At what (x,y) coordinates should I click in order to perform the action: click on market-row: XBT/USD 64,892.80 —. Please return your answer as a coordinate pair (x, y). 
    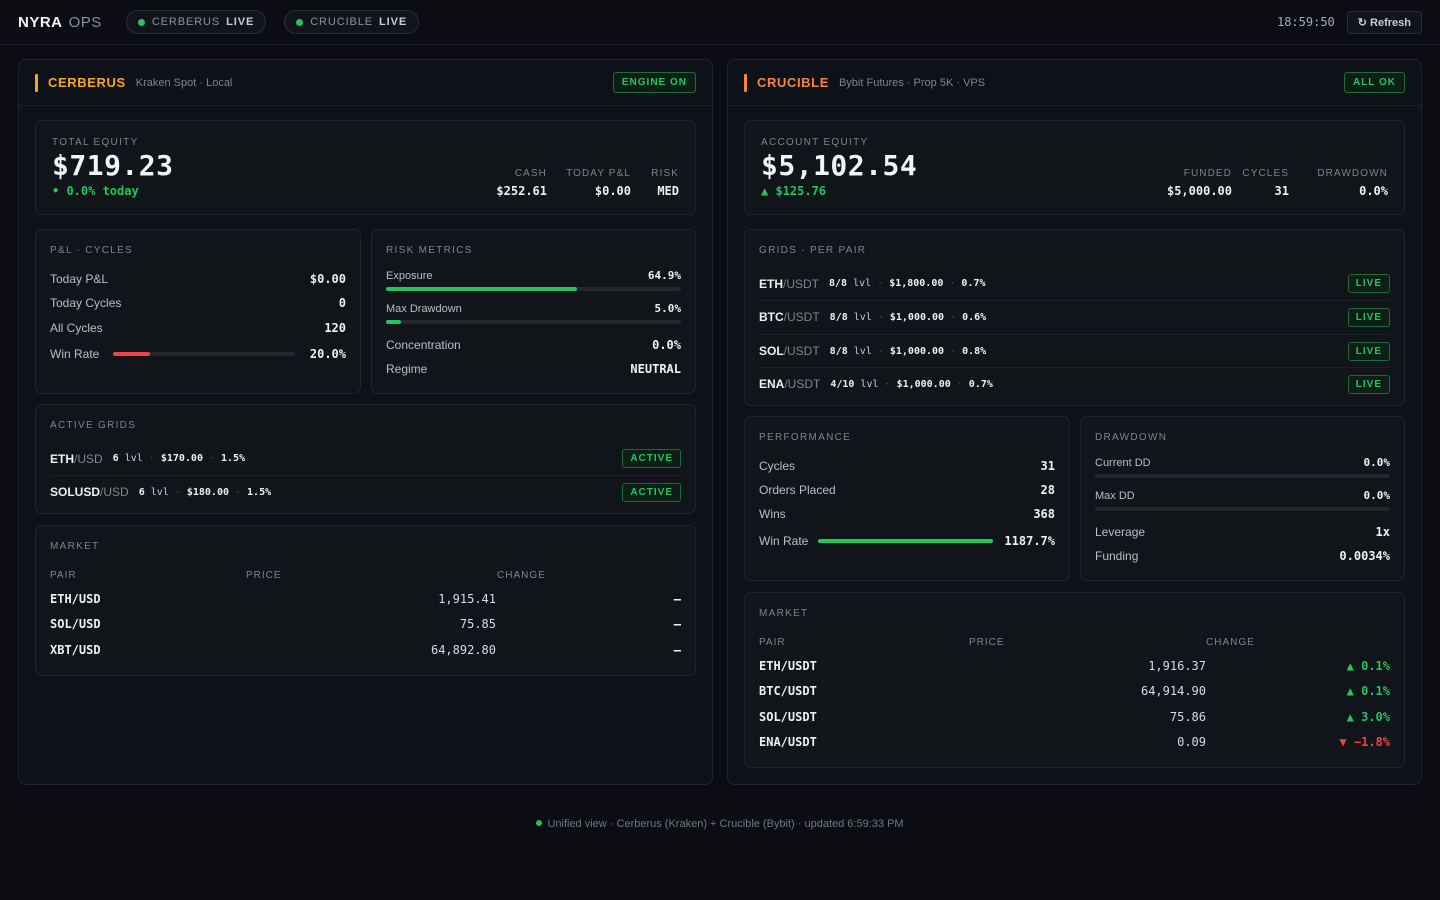
    Looking at the image, I should click on (365, 653).